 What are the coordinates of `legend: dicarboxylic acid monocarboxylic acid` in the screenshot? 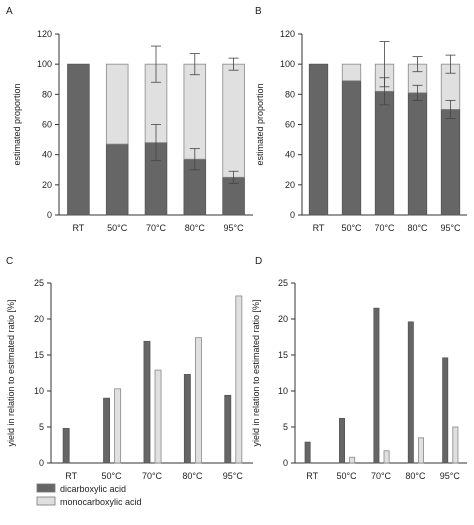 It's located at (89, 495).